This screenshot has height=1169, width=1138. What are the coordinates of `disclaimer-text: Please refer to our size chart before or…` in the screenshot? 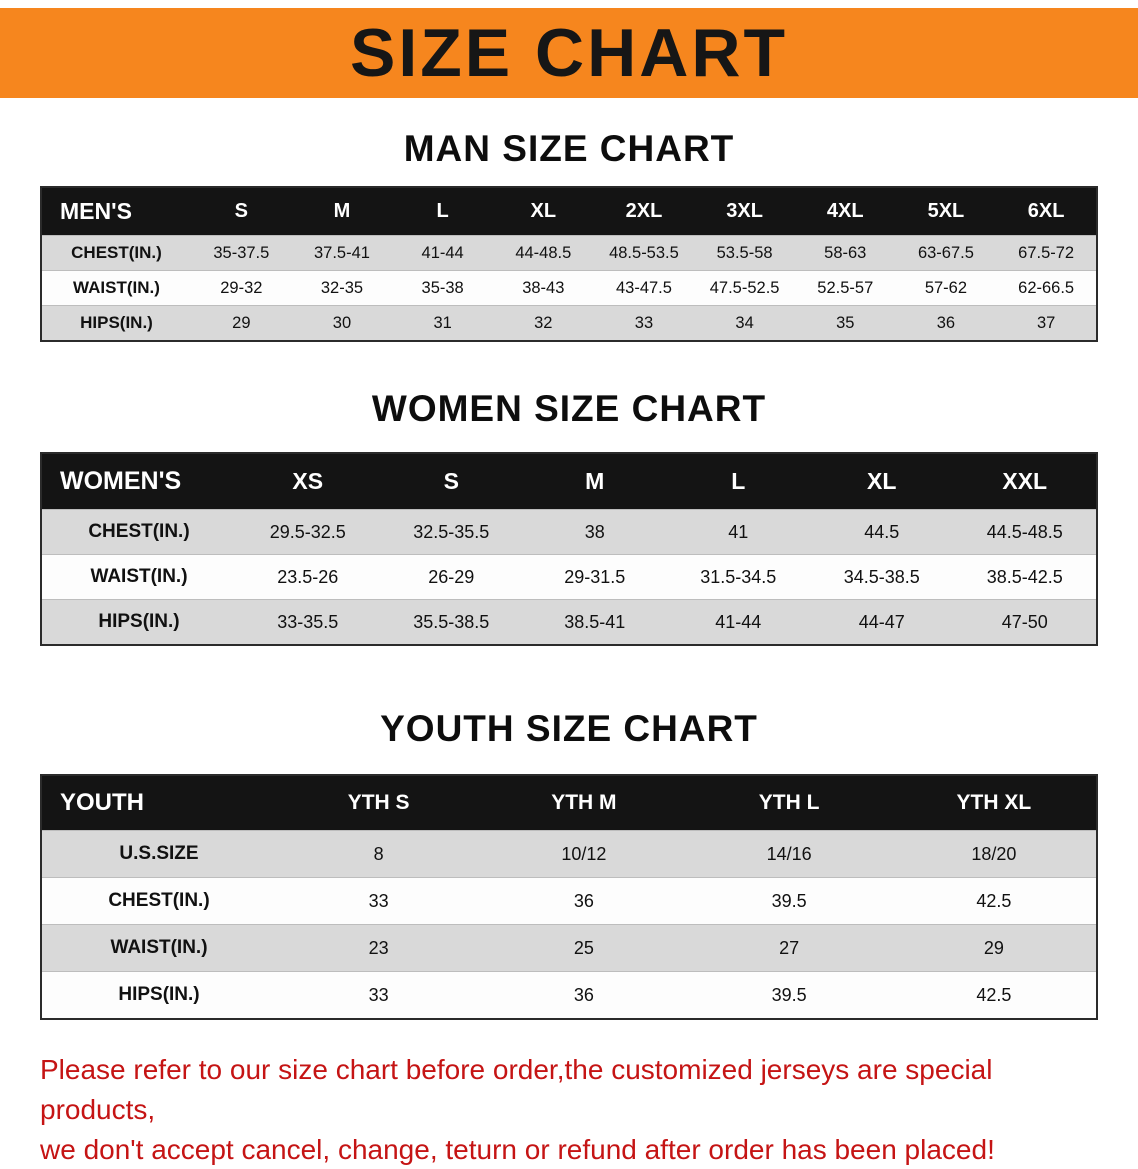 It's located at (569, 1109).